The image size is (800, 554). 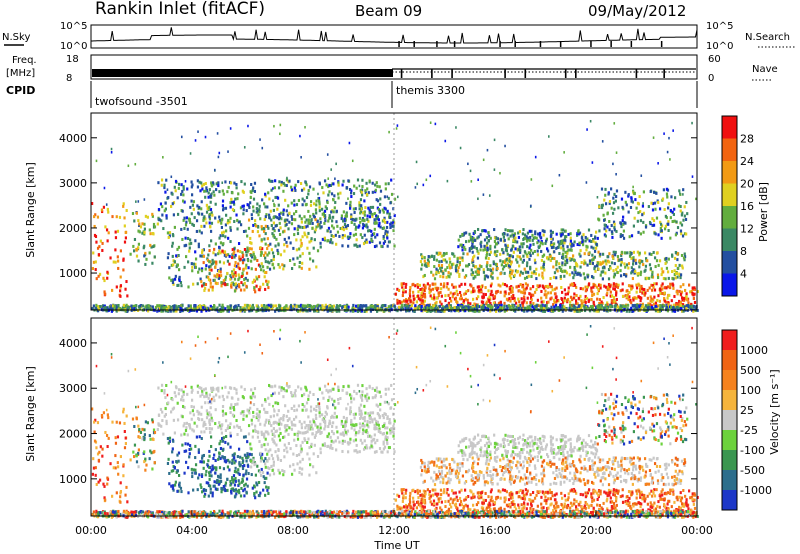 I want to click on cpid-twofsound: twofsound -3501, so click(x=141, y=101).